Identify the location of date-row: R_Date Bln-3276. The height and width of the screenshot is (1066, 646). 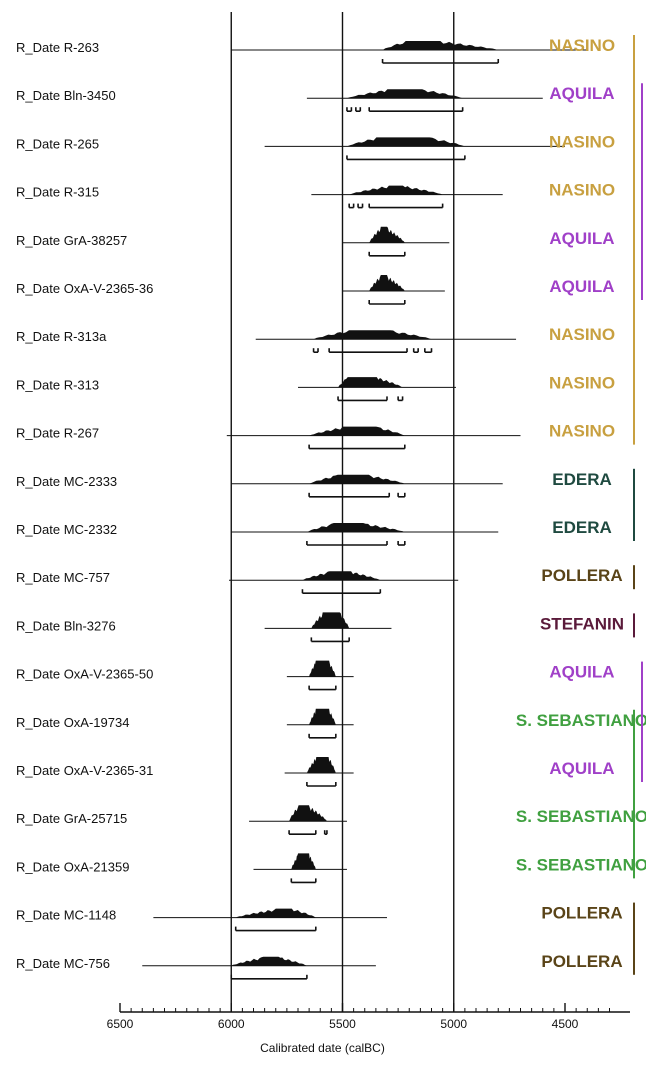
(204, 627).